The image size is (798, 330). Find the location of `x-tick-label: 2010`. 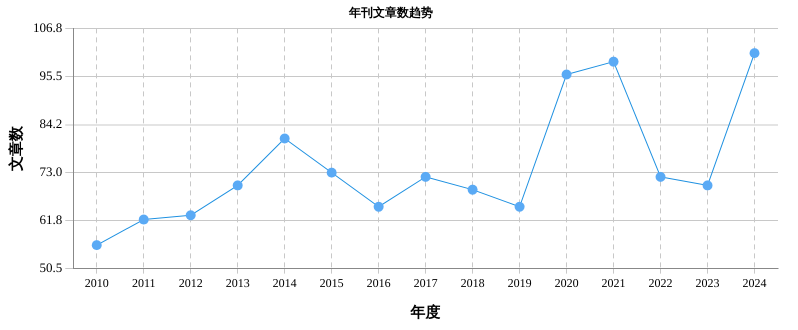

x-tick-label: 2010 is located at coordinates (96, 283).